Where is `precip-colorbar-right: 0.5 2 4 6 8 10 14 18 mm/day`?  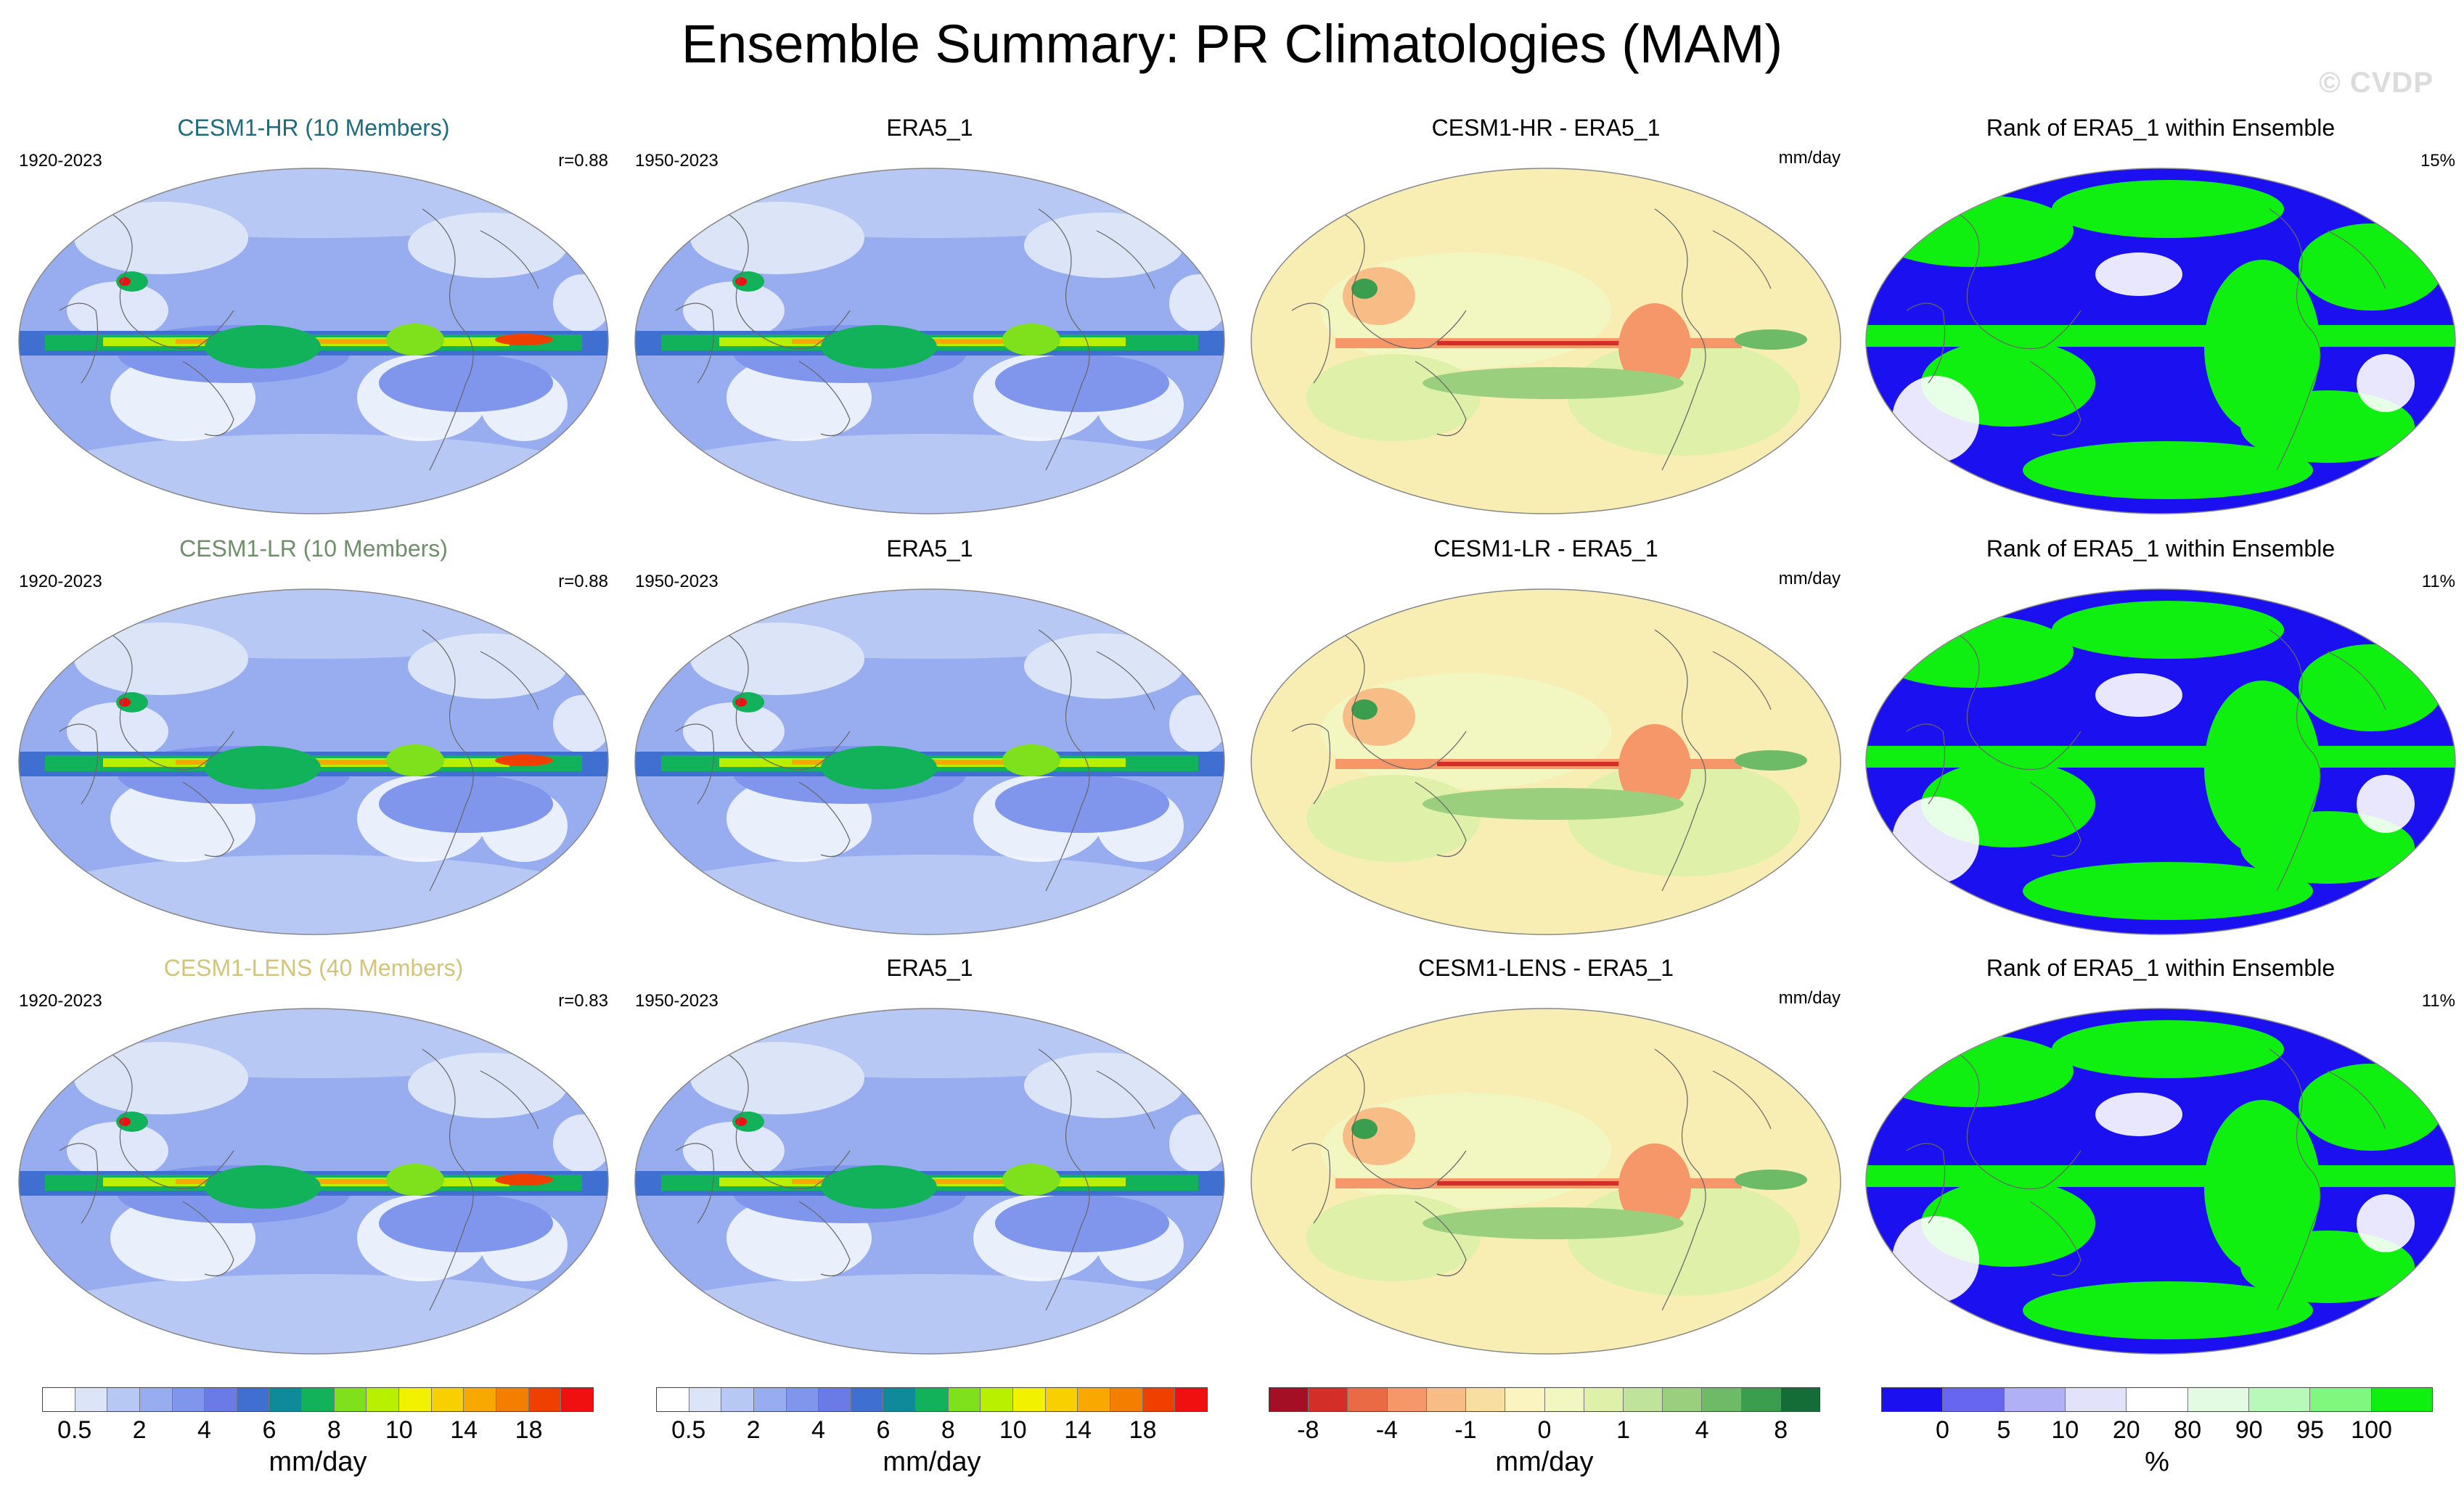
precip-colorbar-right: 0.5 2 4 6 8 10 14 18 mm/day is located at coordinates (932, 1434).